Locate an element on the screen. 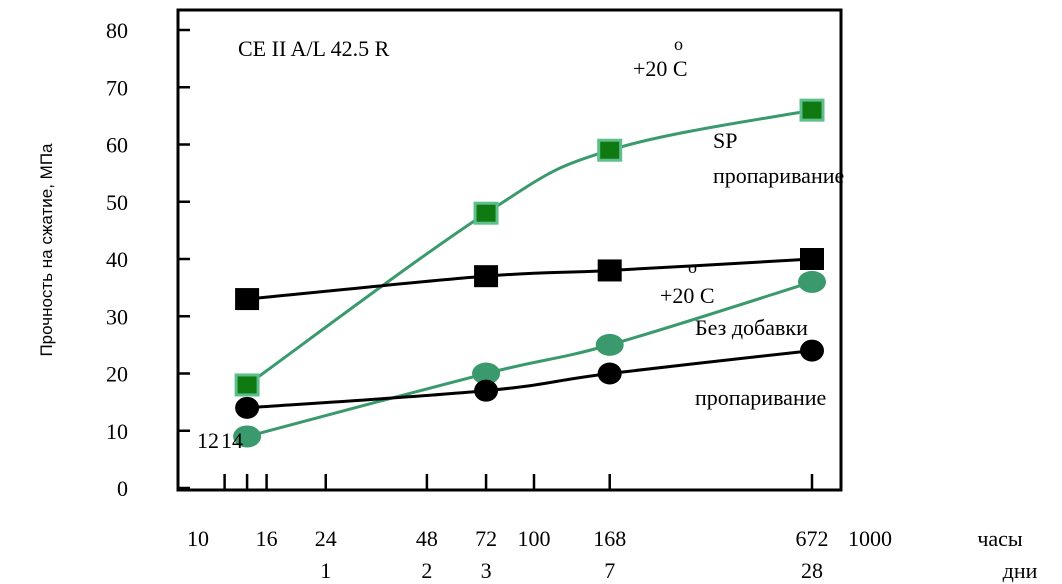 The image size is (1062, 584). y-axis-title: Прочность на сжатие, МПа is located at coordinates (46, 250).